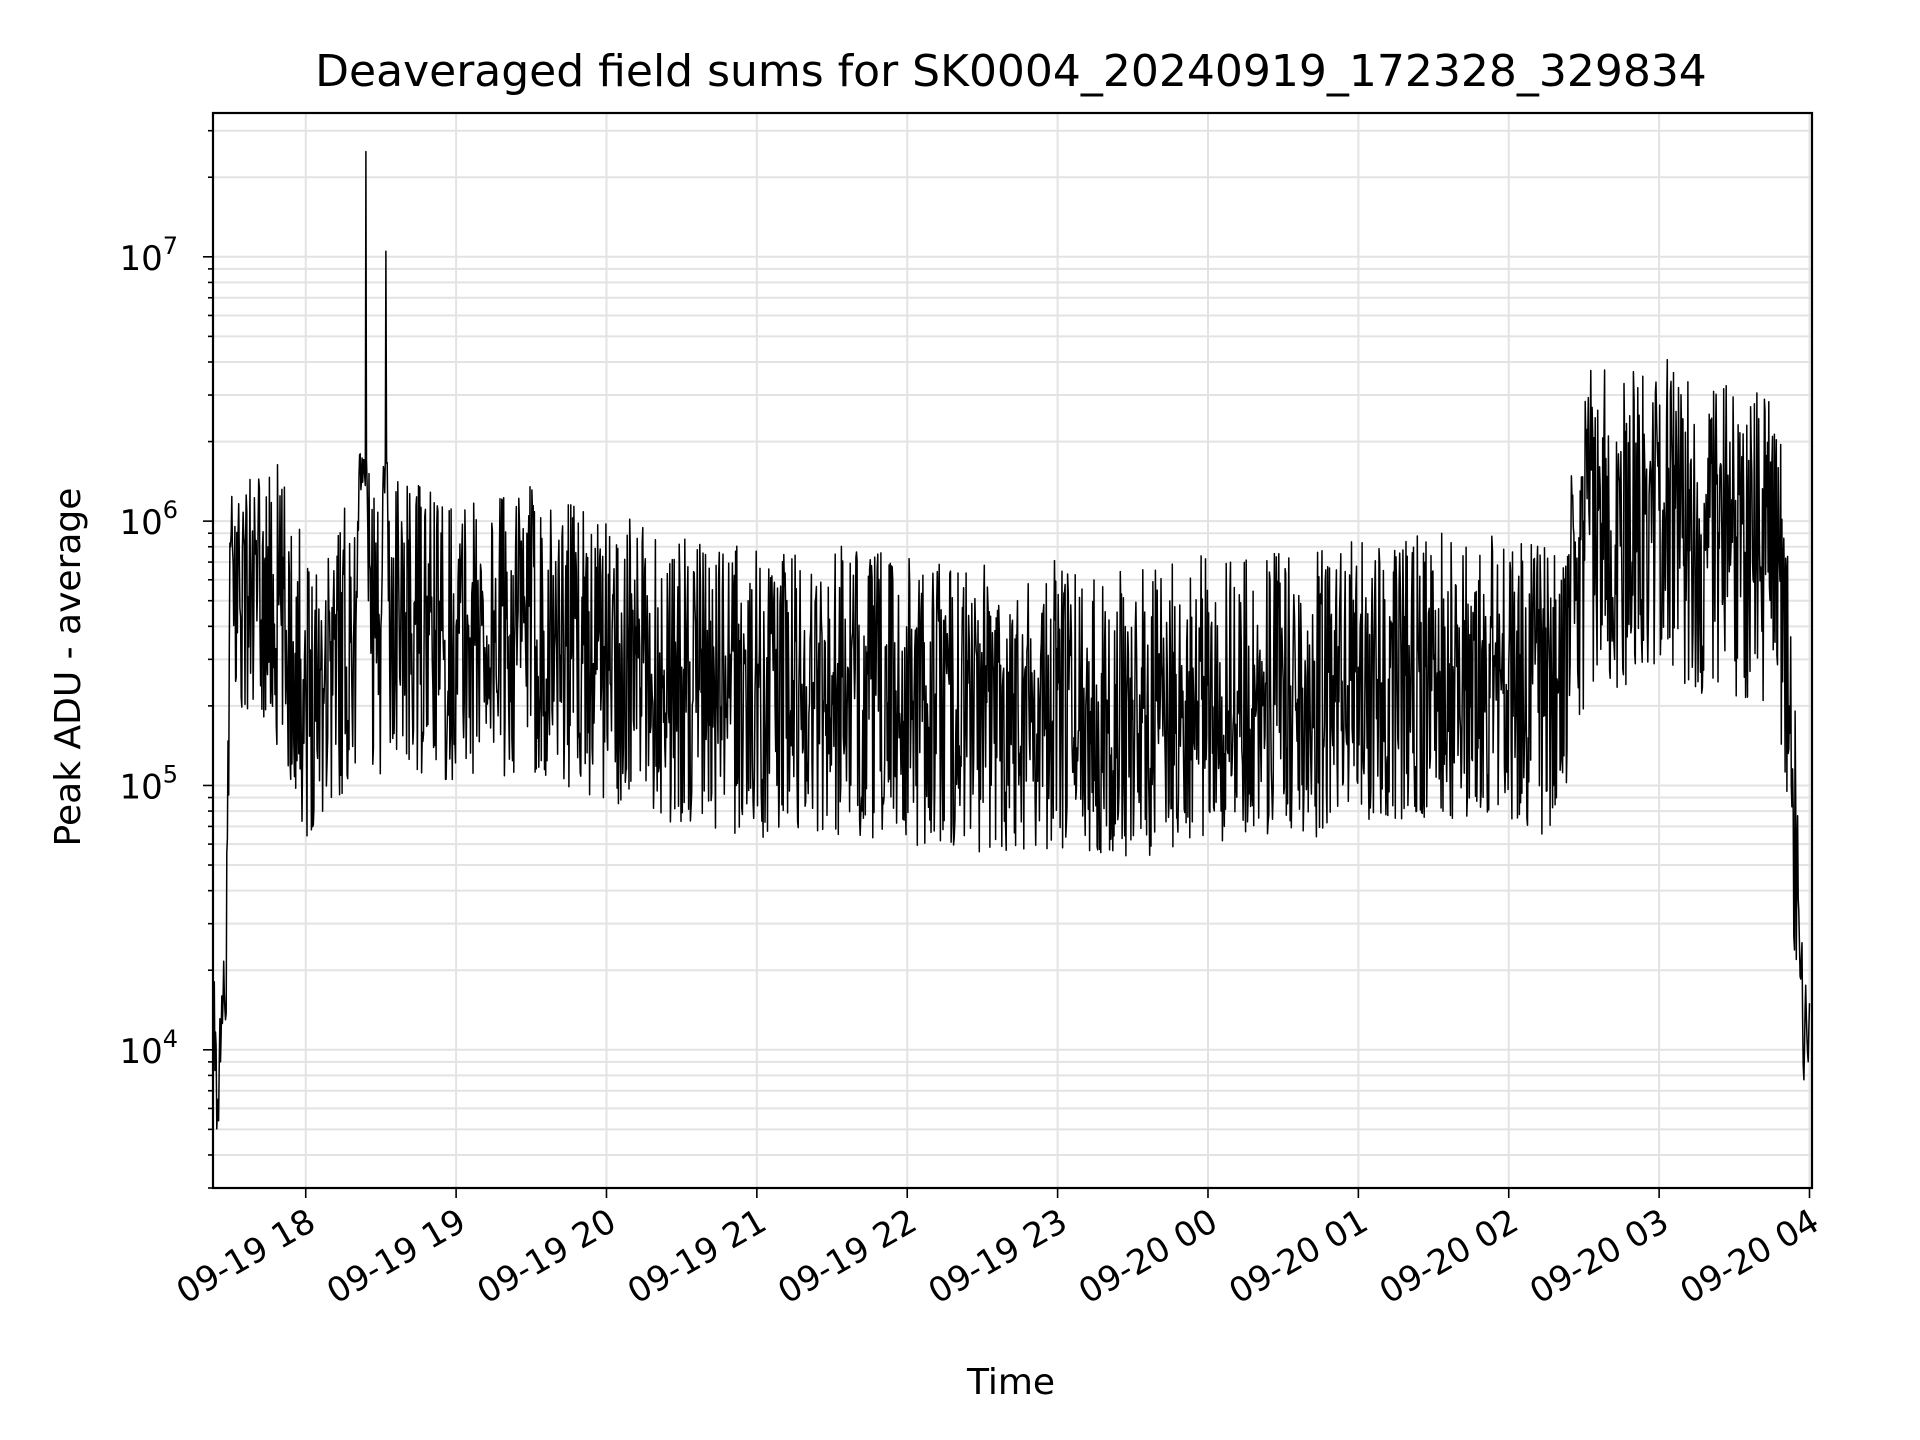 This screenshot has height=1440, width=1920. What do you see at coordinates (148, 255) in the screenshot?
I see `y-tick-label: 10⁷` at bounding box center [148, 255].